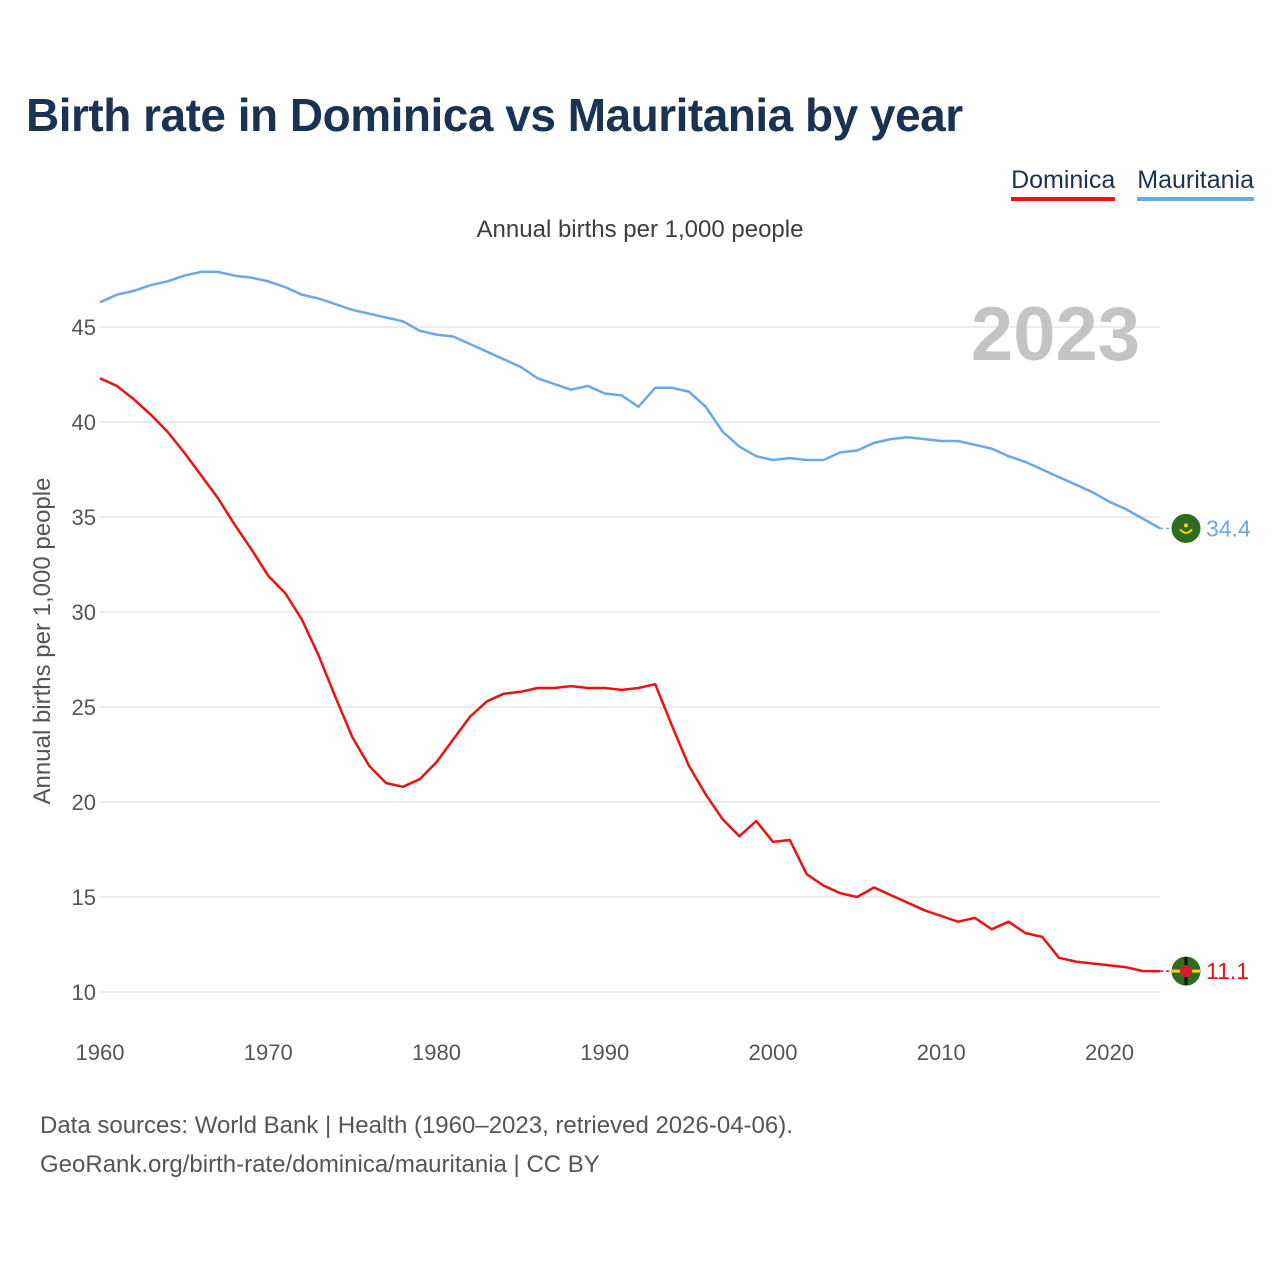  Describe the element at coordinates (84, 327) in the screenshot. I see `y-tick-label: 45` at that location.